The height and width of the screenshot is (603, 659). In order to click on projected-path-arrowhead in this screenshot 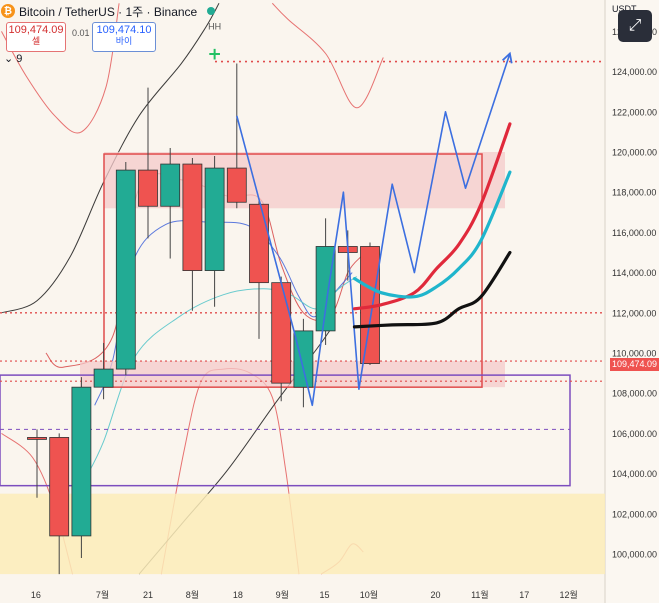, I will do `click(507, 57)`.